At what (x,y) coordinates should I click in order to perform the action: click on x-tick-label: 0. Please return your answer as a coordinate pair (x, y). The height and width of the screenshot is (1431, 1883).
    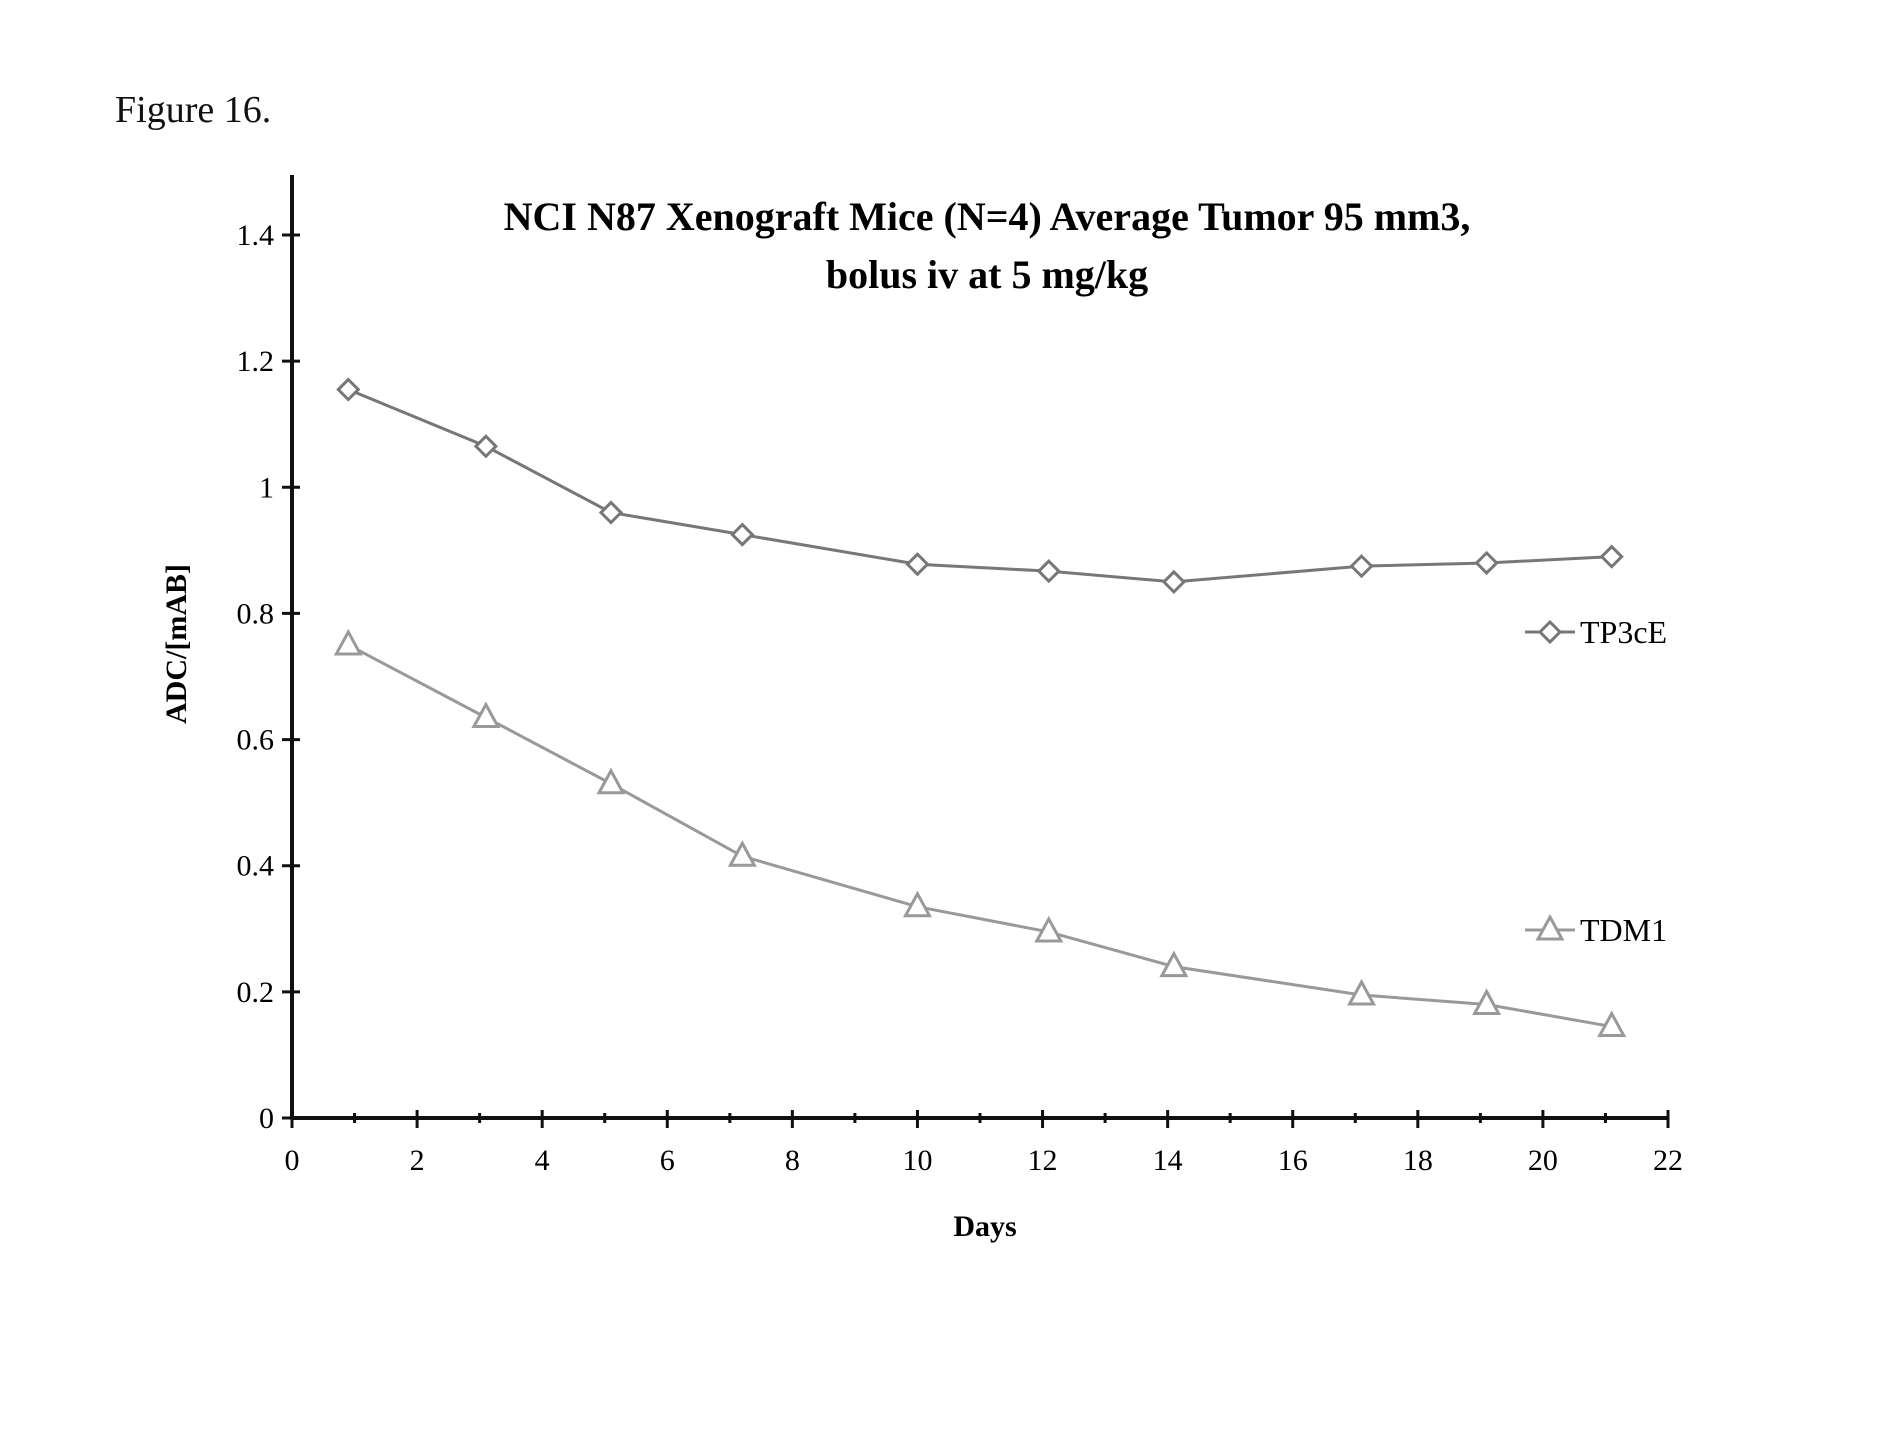
    Looking at the image, I should click on (292, 1160).